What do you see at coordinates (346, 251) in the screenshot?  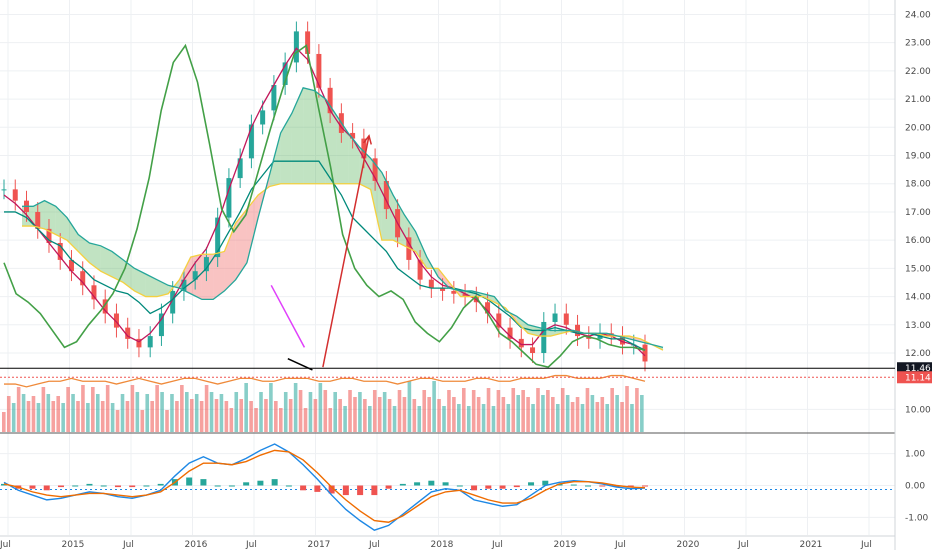 I see `annotation-arrow` at bounding box center [346, 251].